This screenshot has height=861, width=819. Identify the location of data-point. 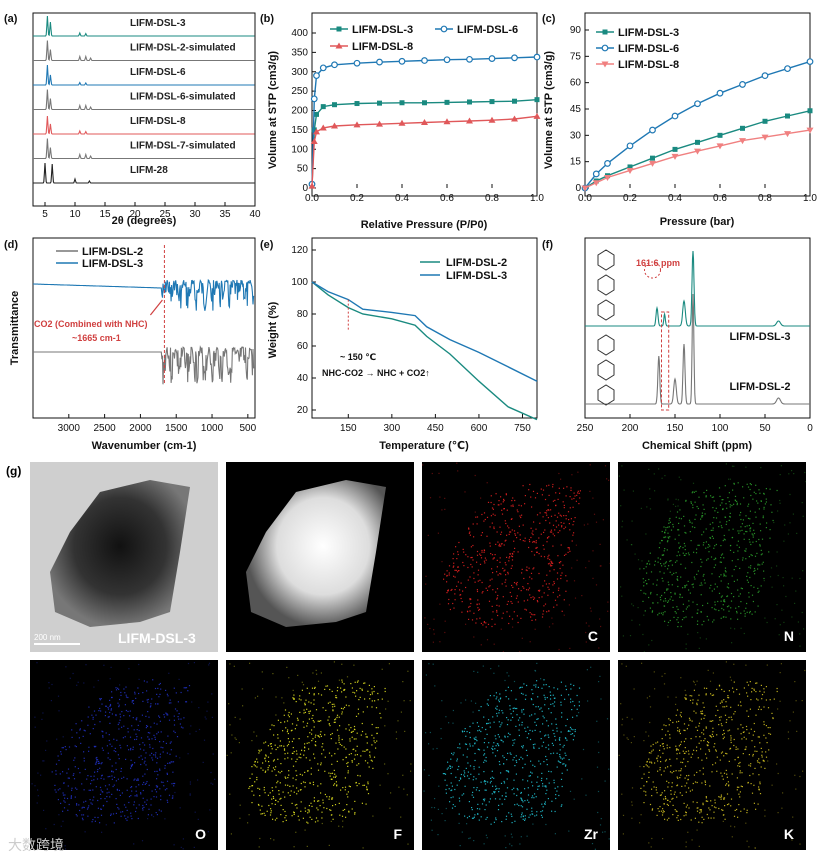
(630, 146).